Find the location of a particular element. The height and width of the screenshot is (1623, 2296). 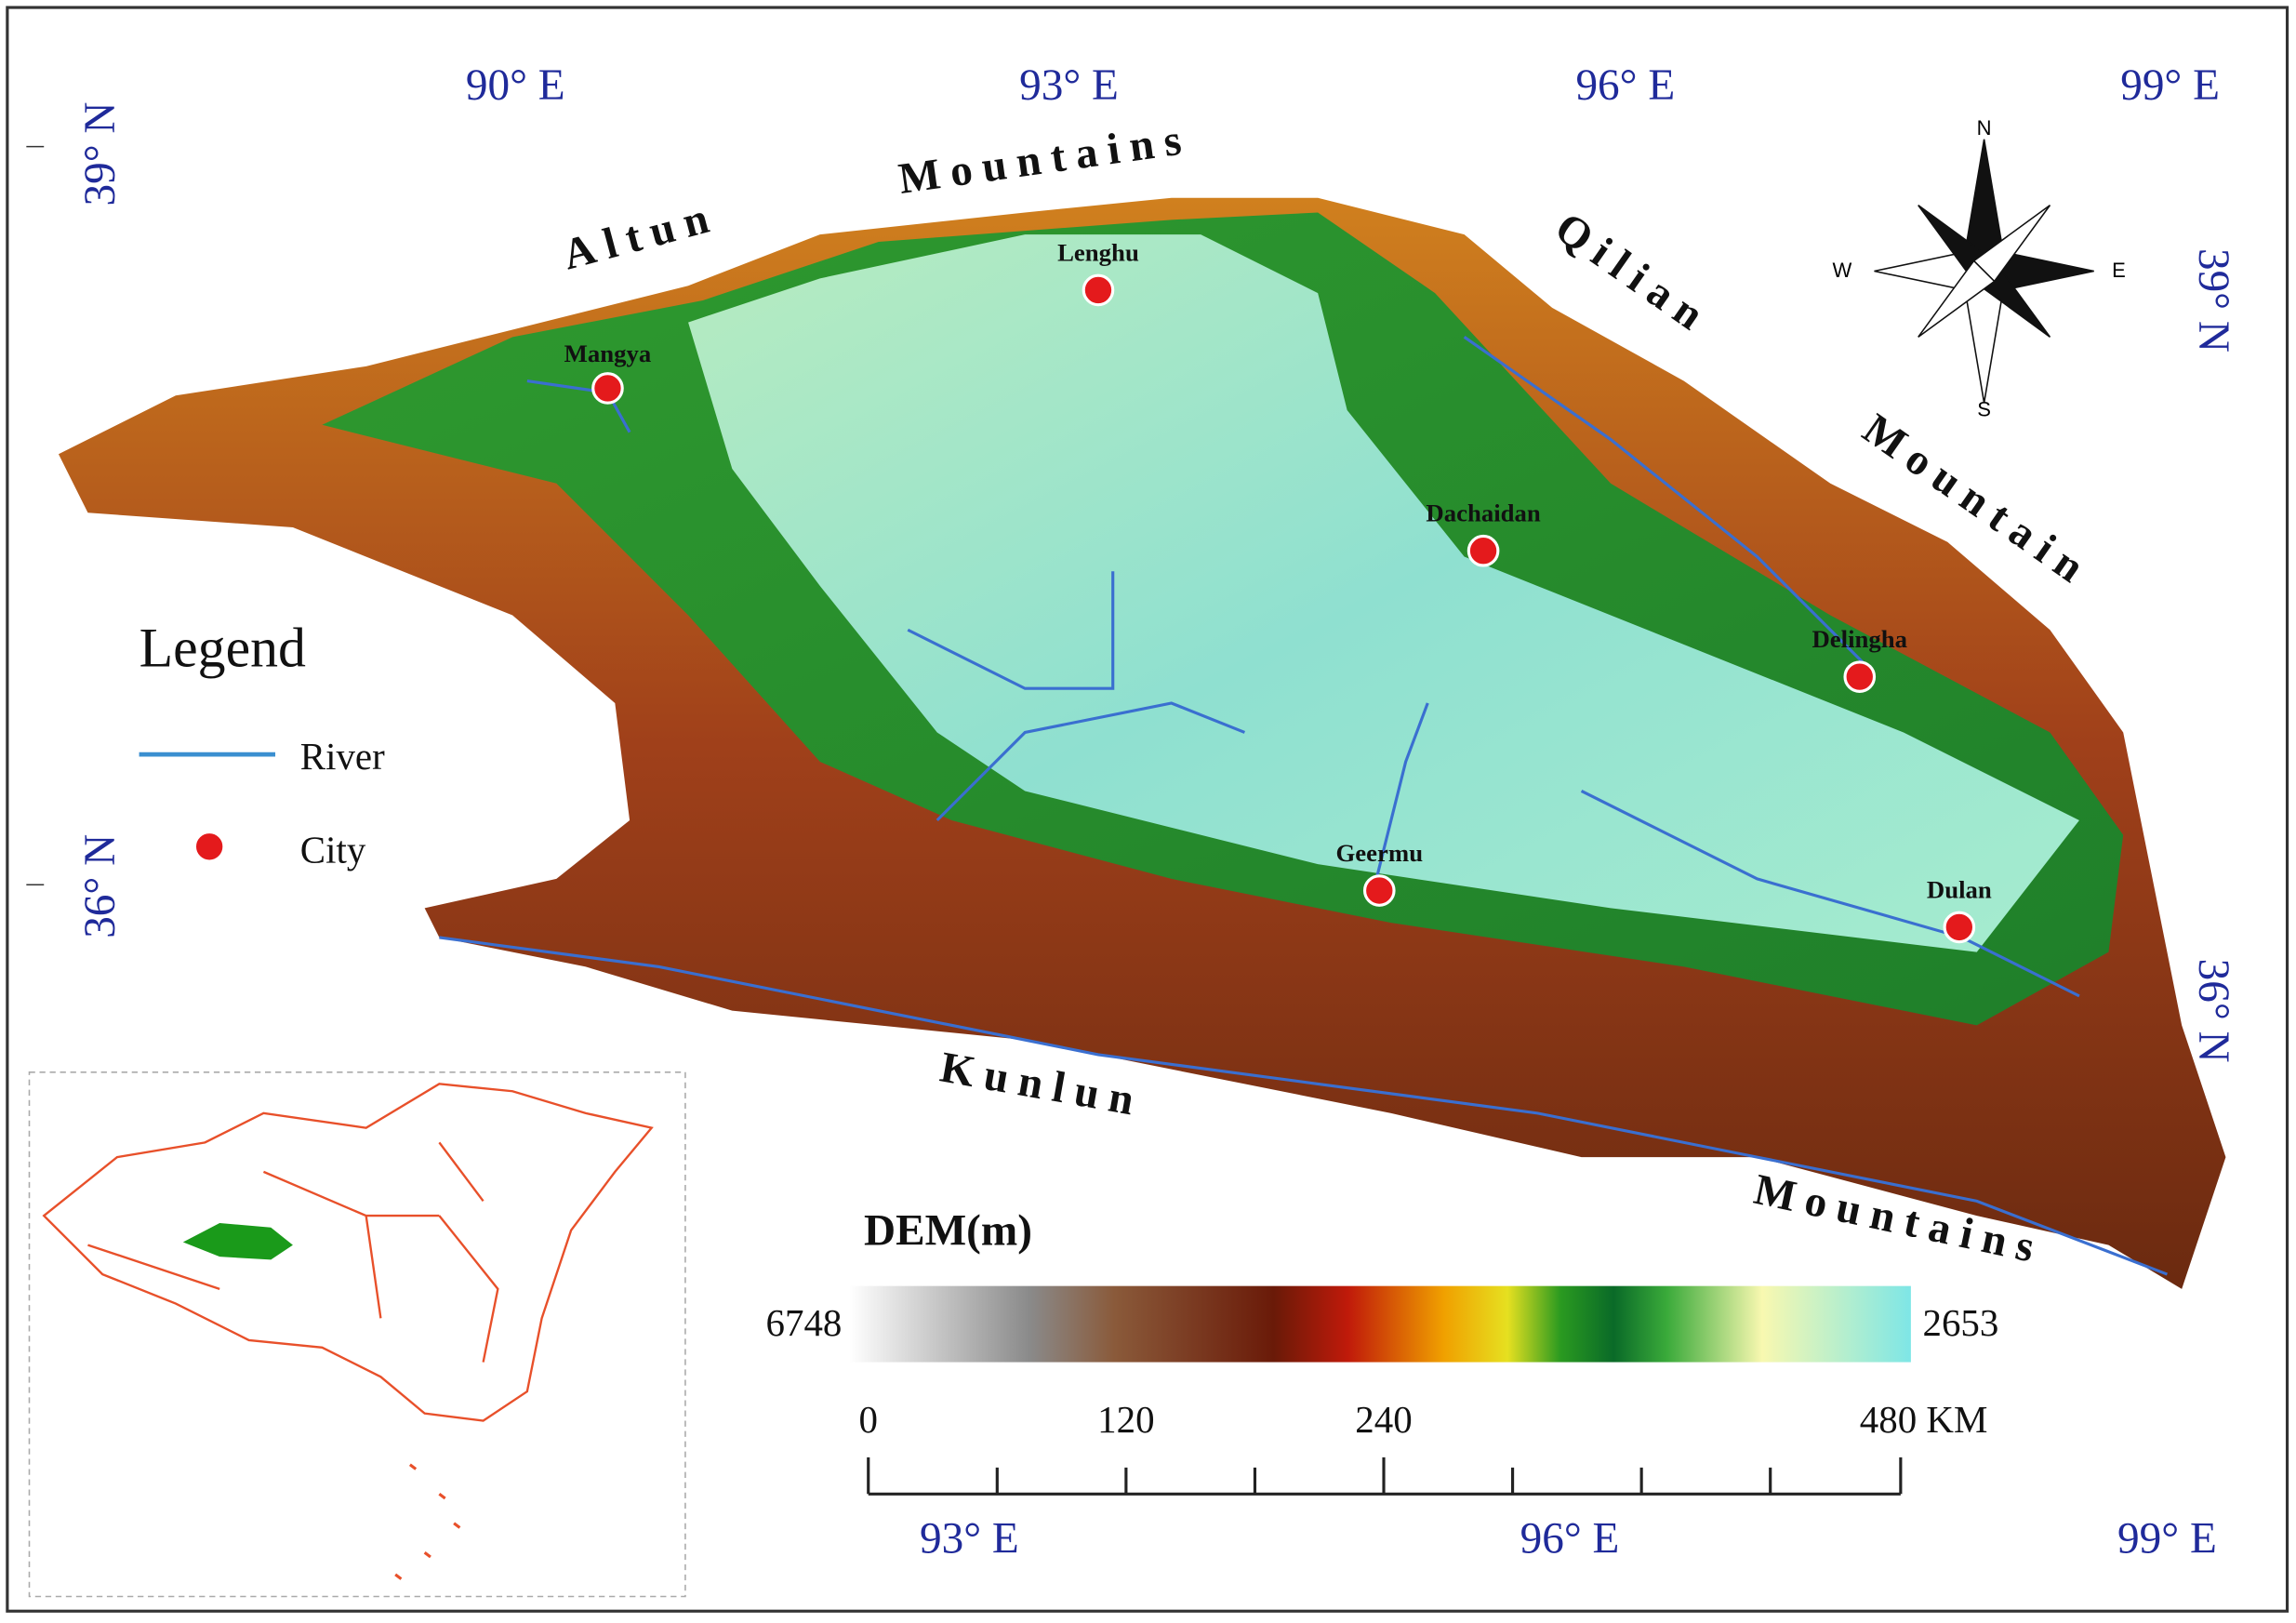

dem-colorbar is located at coordinates (1380, 1324).